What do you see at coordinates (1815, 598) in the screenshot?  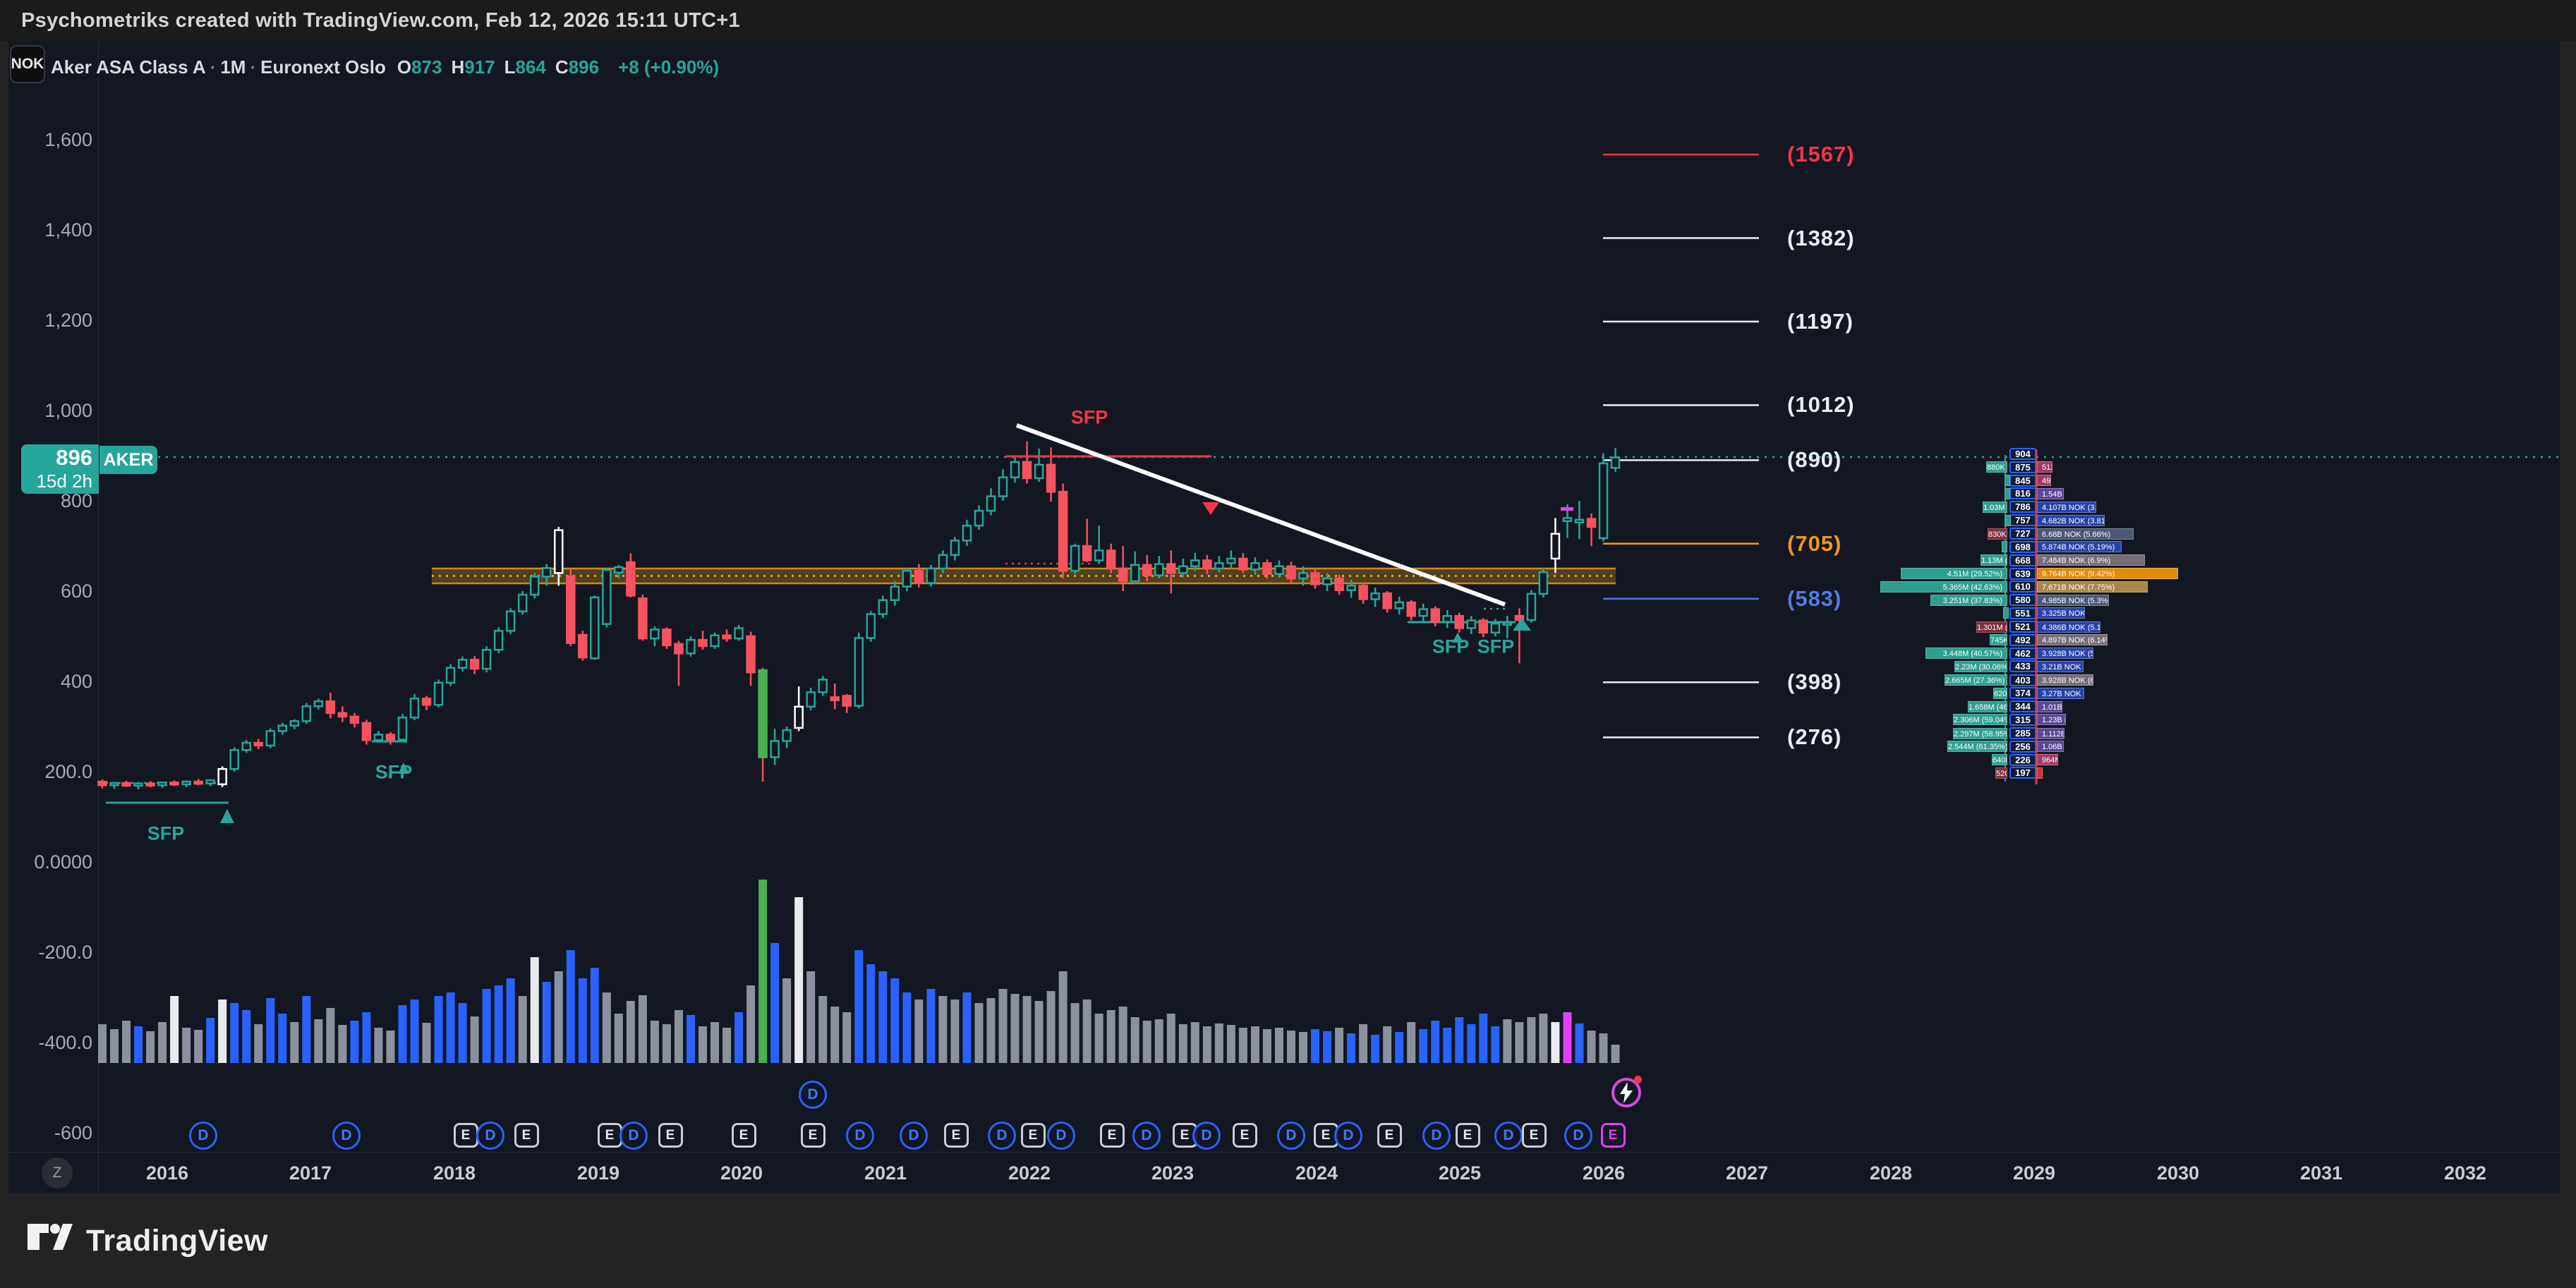 I see `level-label: (583)` at bounding box center [1815, 598].